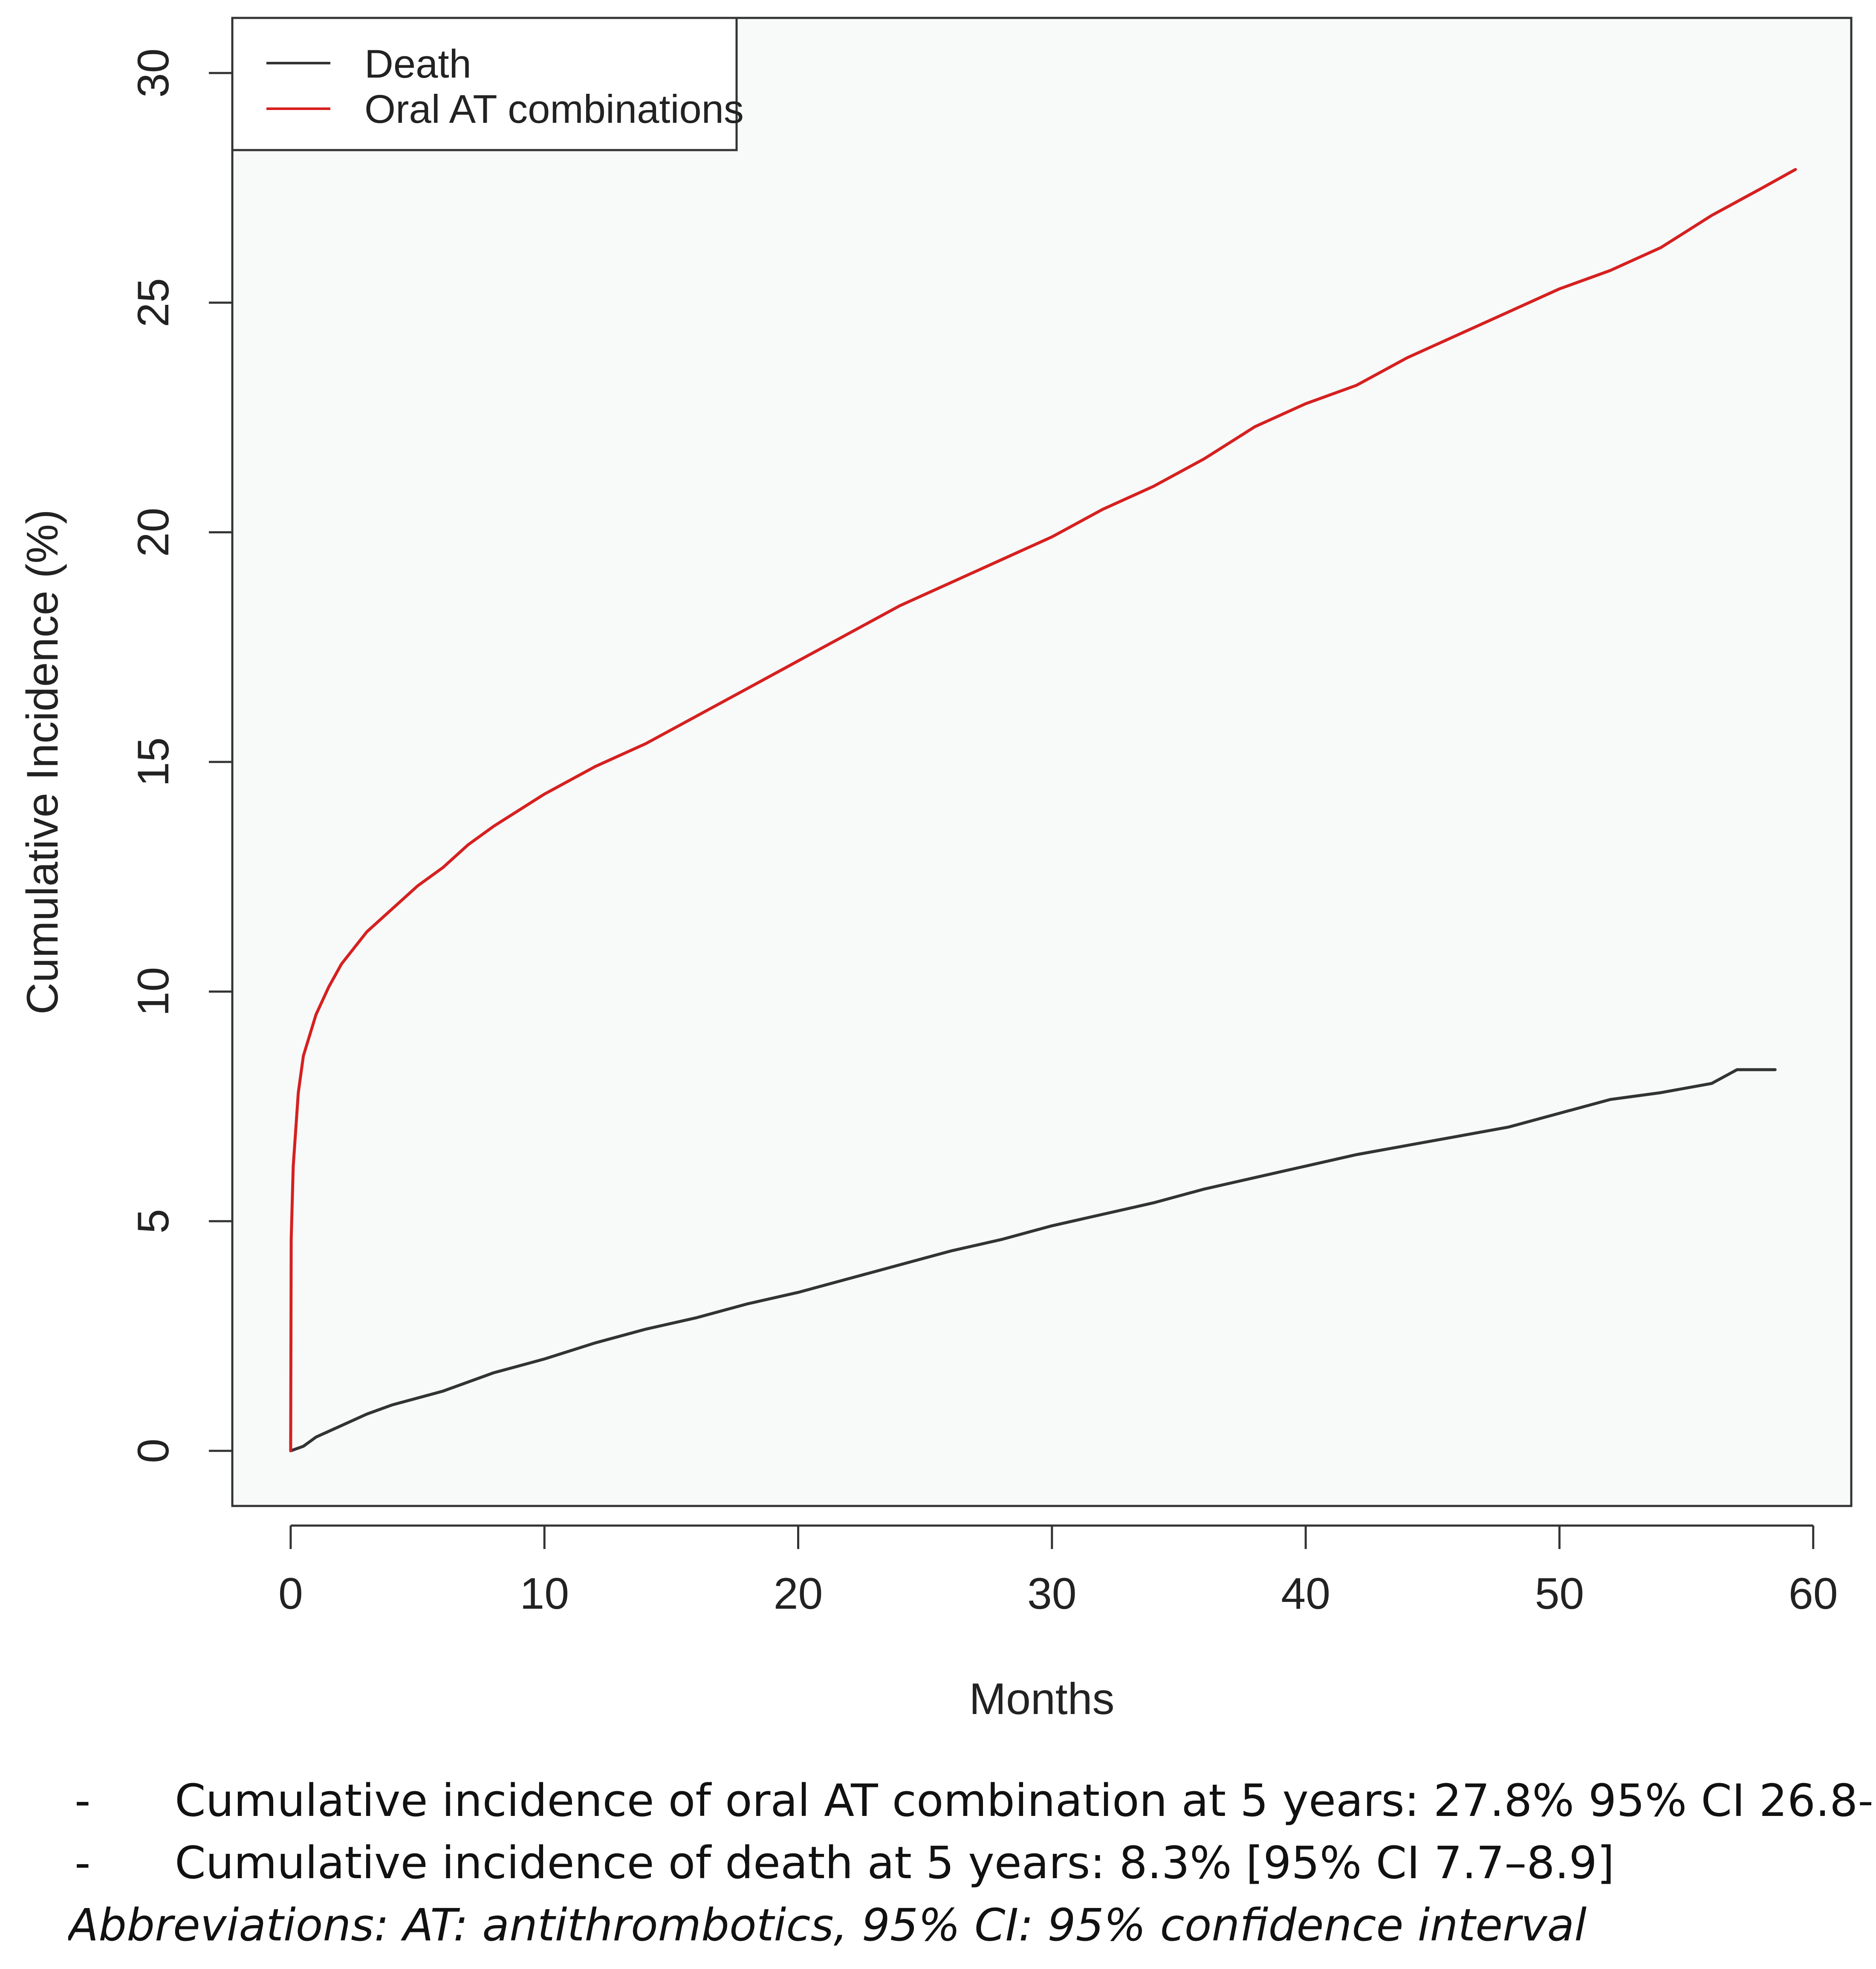 The height and width of the screenshot is (1969, 1876). Describe the element at coordinates (42, 762) in the screenshot. I see `y-axis-label: Cumulative Incidence (%)` at that location.